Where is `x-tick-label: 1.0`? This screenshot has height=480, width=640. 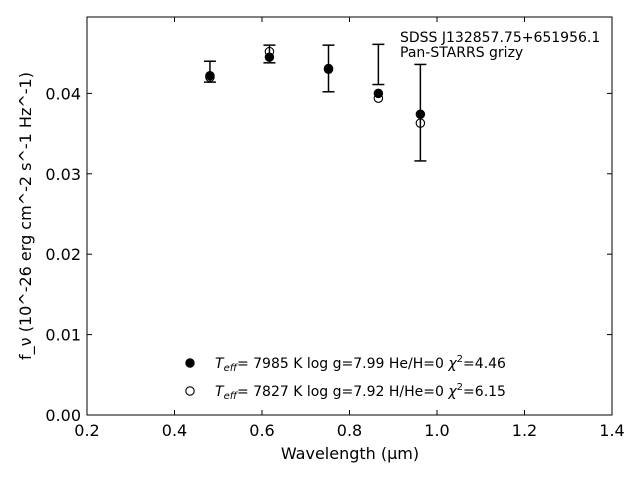 x-tick-label: 1.0 is located at coordinates (436, 430).